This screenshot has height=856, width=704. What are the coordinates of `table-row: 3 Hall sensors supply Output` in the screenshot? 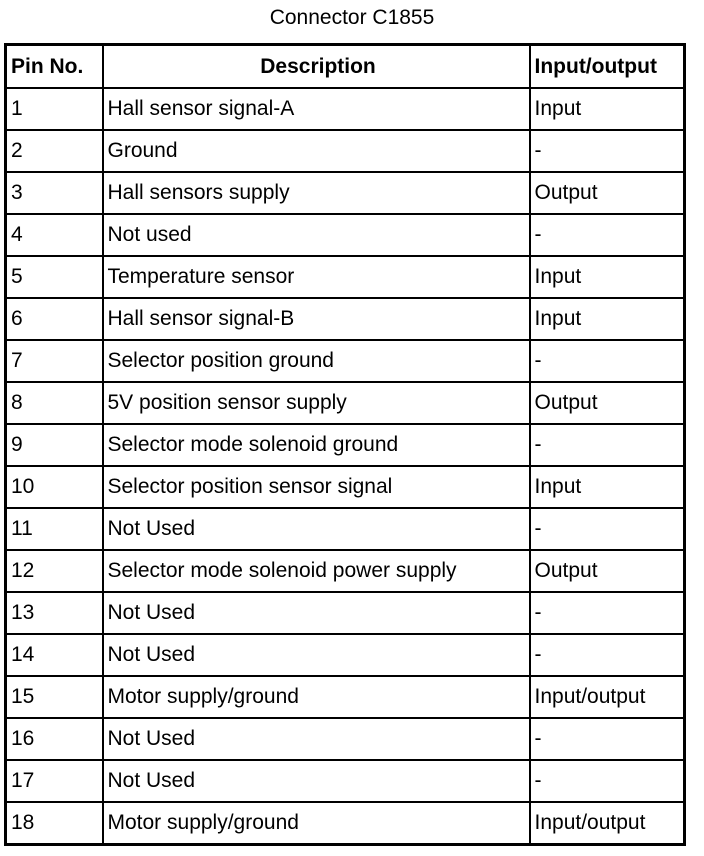 It's located at (345, 193).